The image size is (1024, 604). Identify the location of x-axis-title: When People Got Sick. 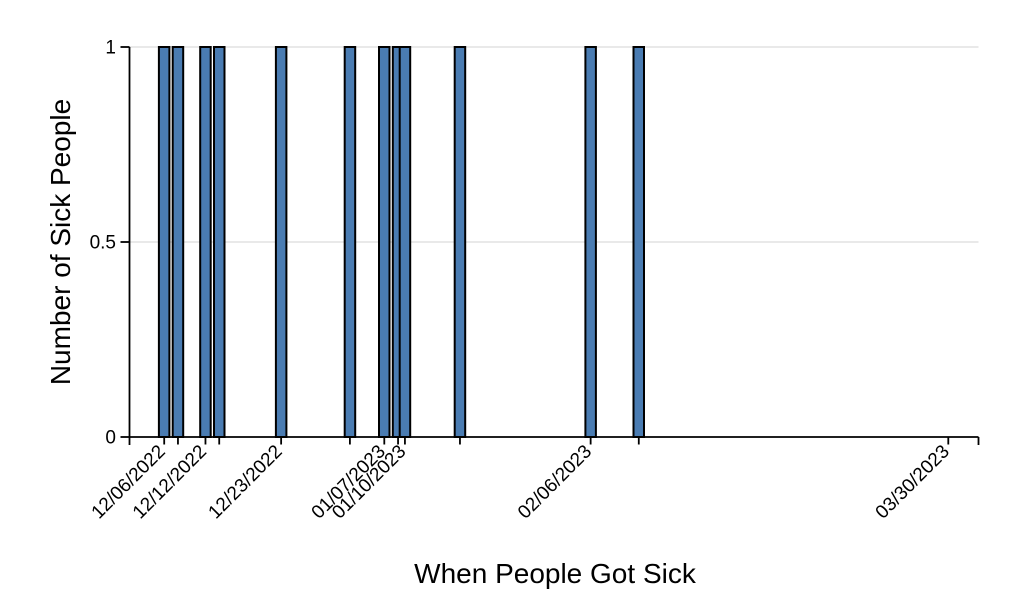
(555, 573).